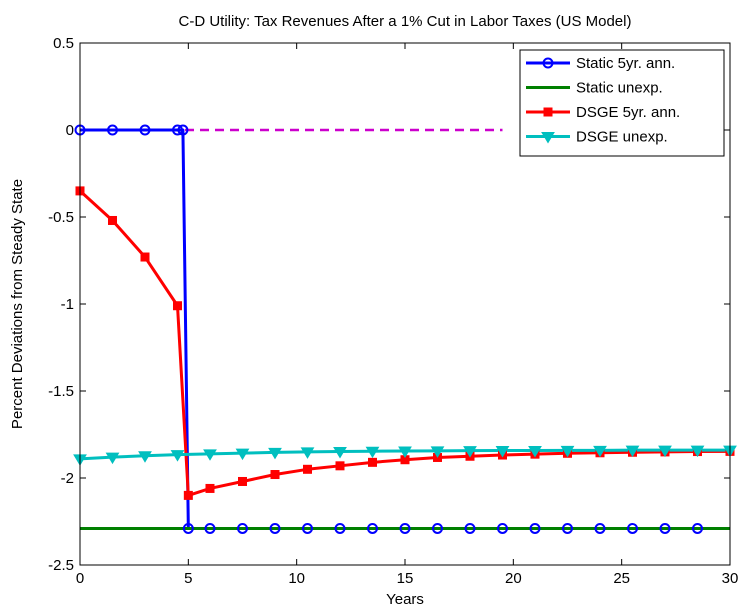  Describe the element at coordinates (80, 578) in the screenshot. I see `x-tick-label: 0` at that location.